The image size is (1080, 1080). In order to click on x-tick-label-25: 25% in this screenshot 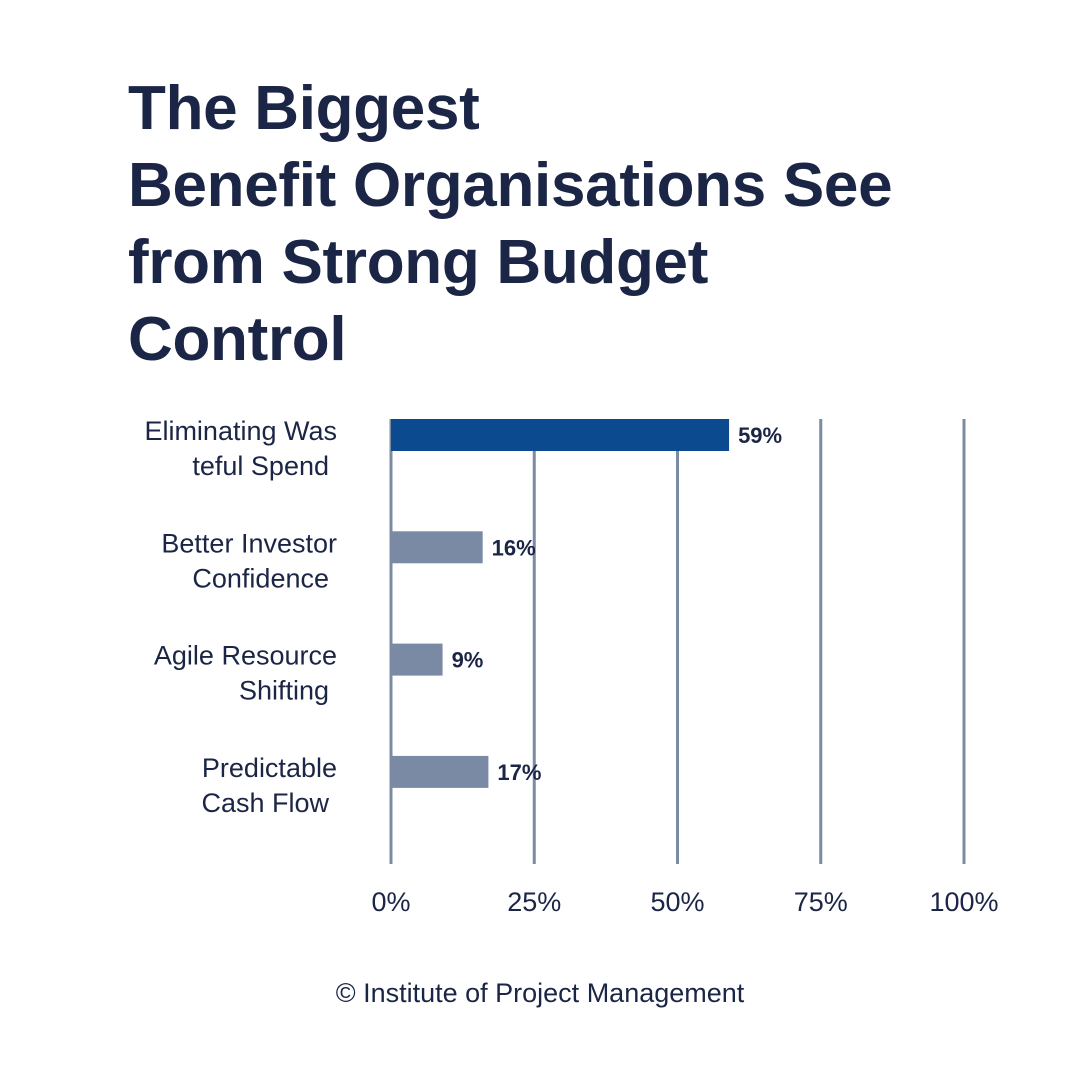, I will do `click(534, 902)`.